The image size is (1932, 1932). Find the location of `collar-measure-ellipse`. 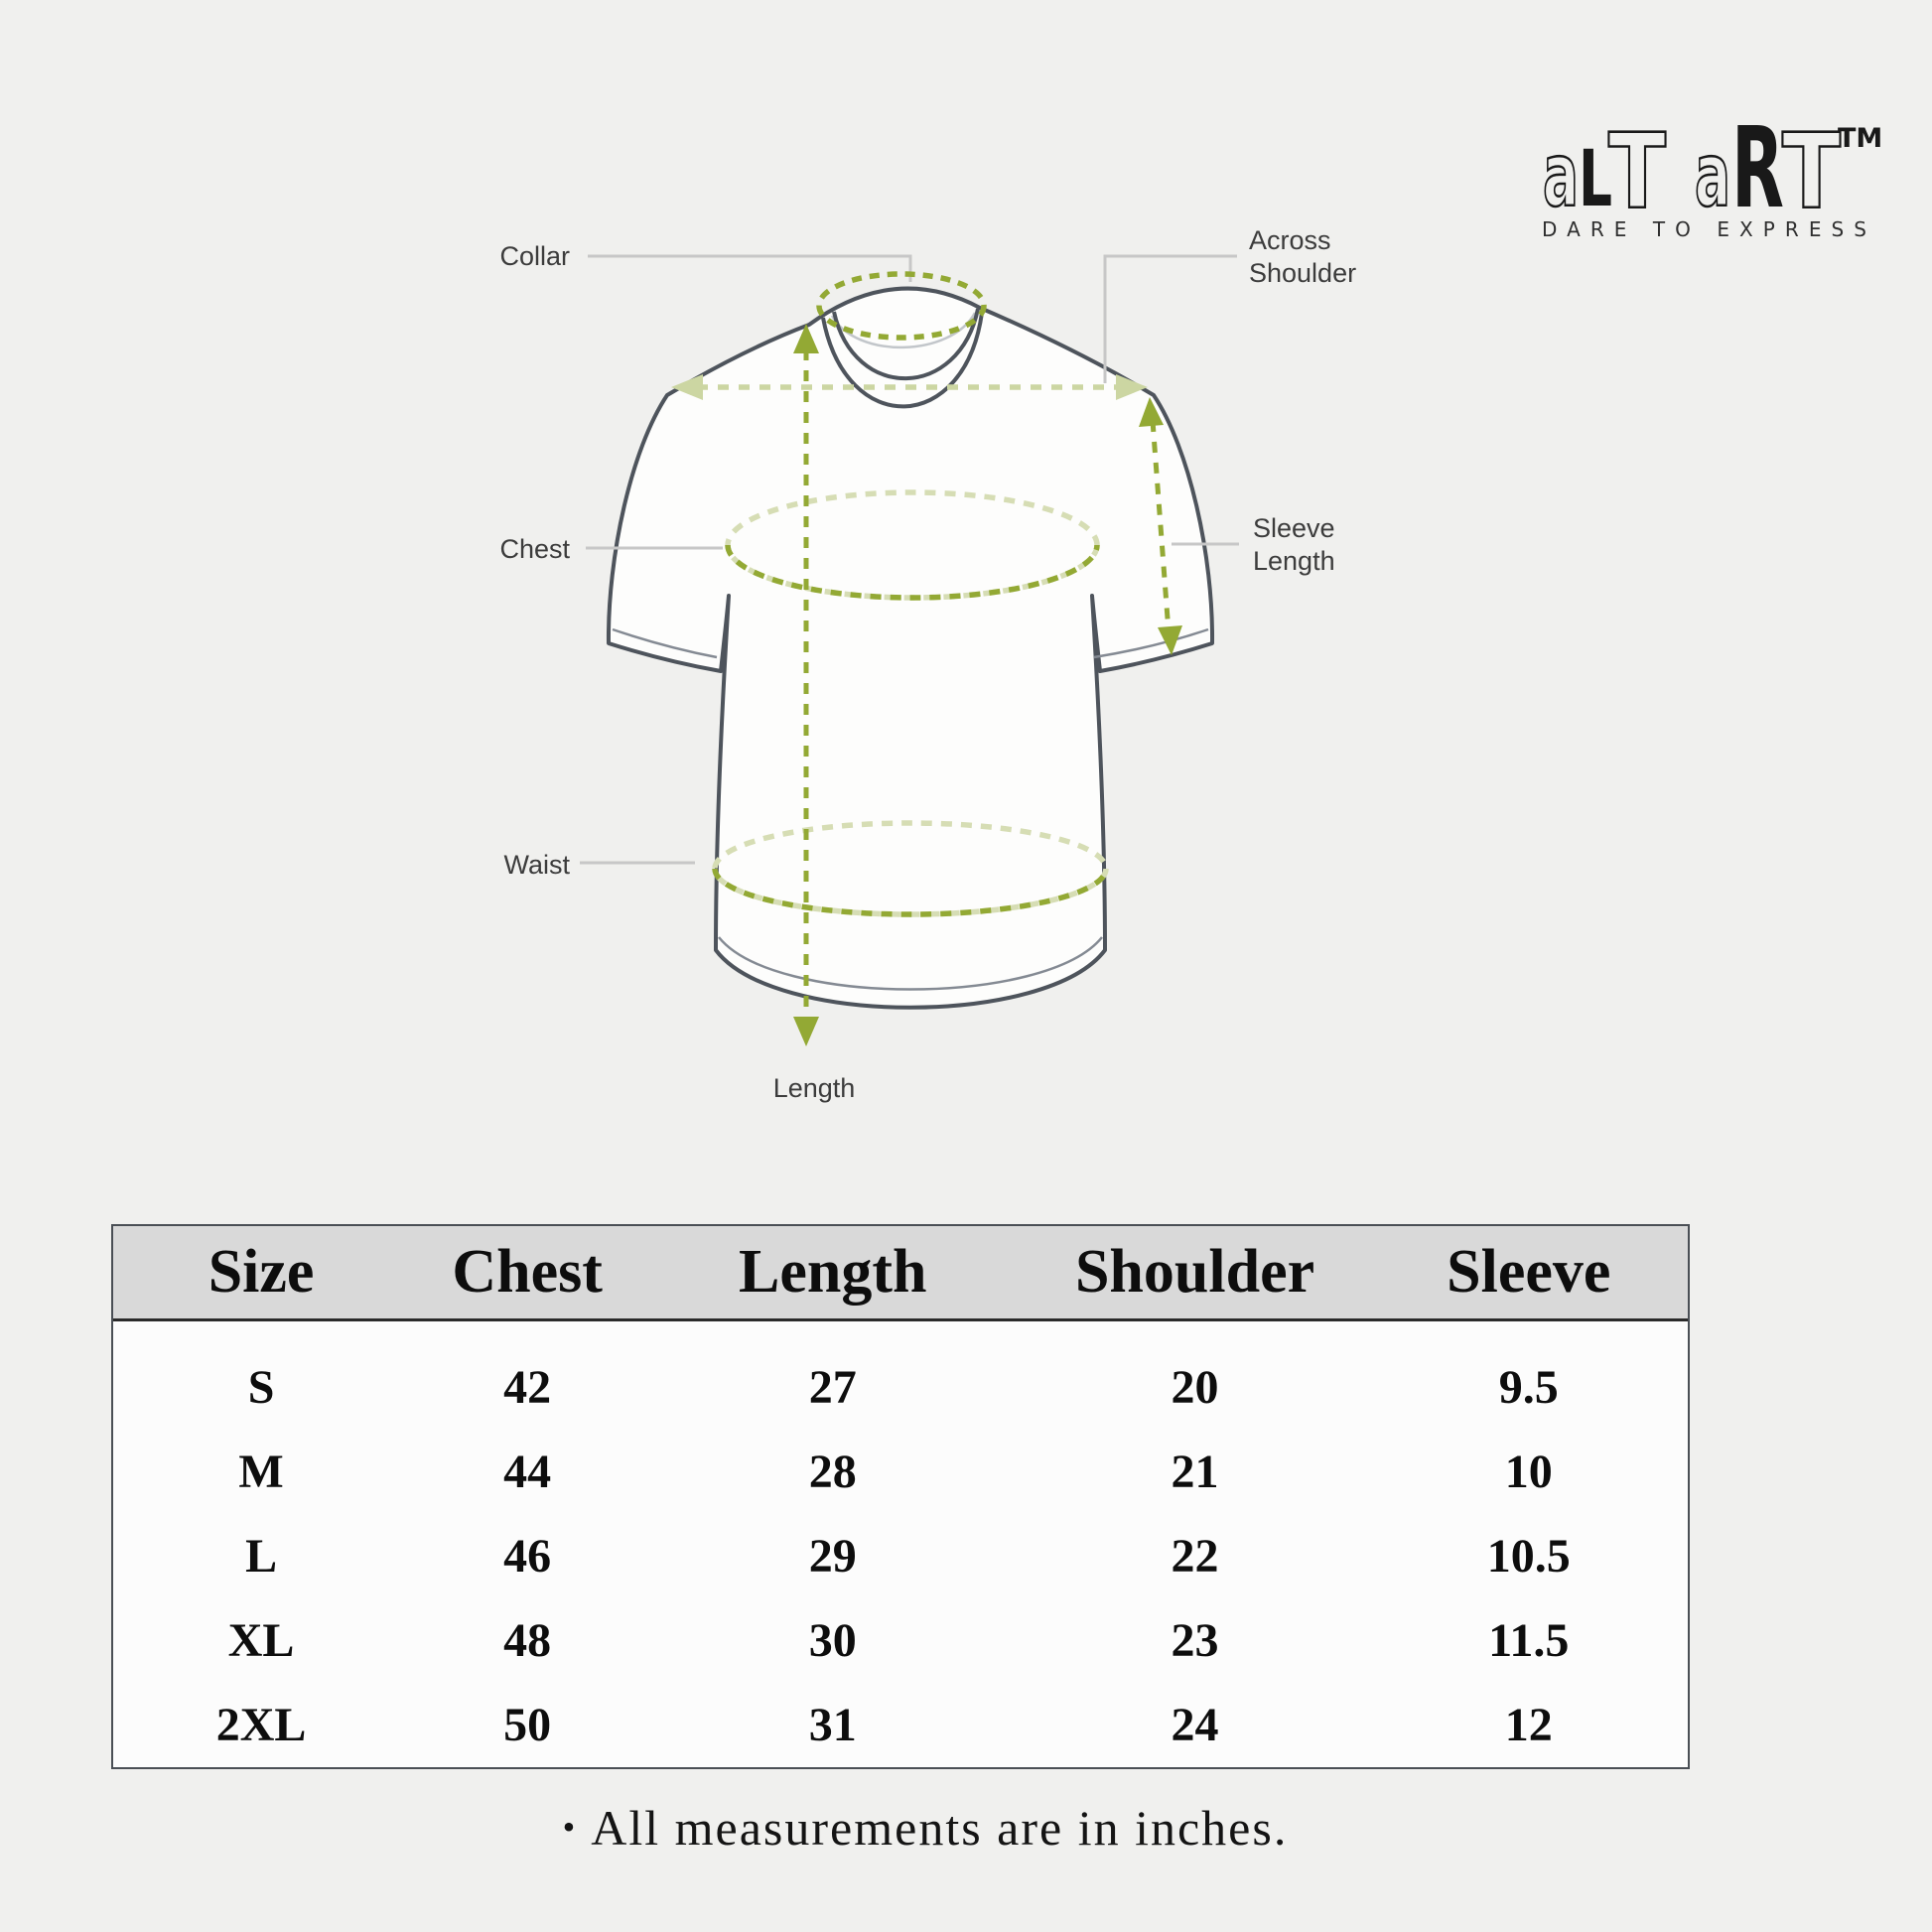

collar-measure-ellipse is located at coordinates (902, 306).